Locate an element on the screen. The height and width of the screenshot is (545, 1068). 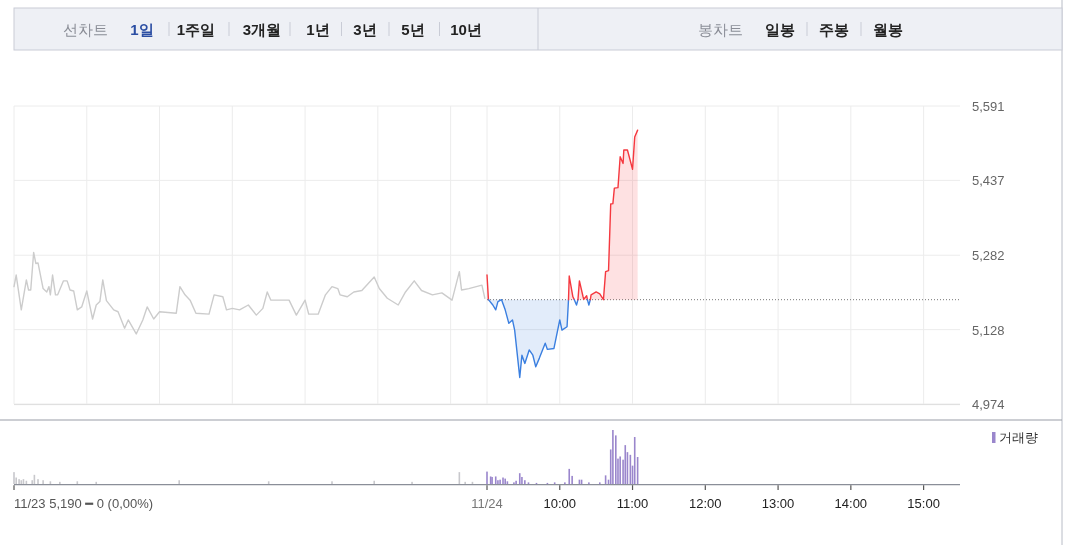
x-tick-label: 13:00 is located at coordinates (778, 503).